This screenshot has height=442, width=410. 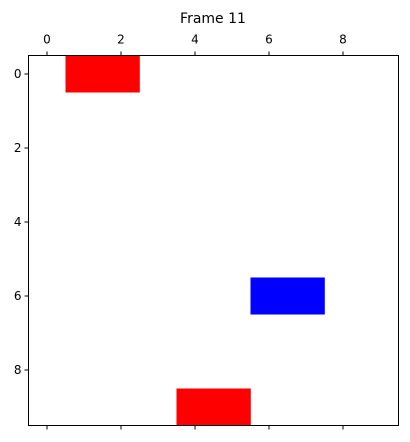 What do you see at coordinates (18, 148) in the screenshot?
I see `y-tick-label: 2` at bounding box center [18, 148].